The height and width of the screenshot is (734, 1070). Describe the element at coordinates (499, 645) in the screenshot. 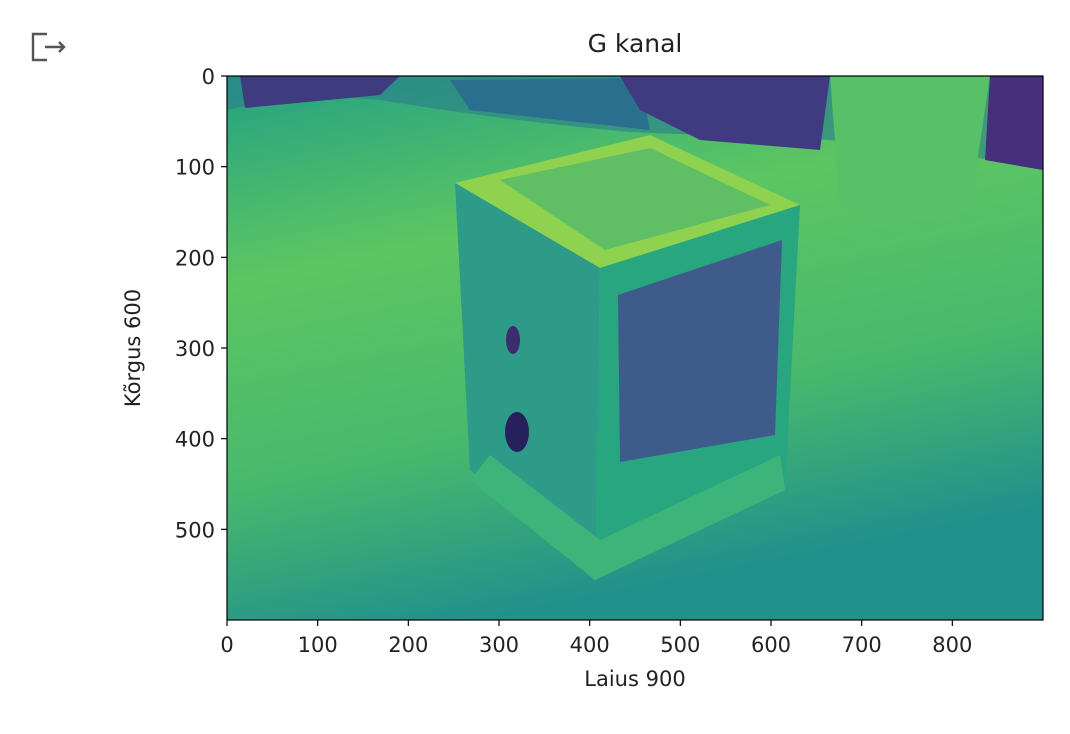

I see `x-tick-label: 300` at that location.